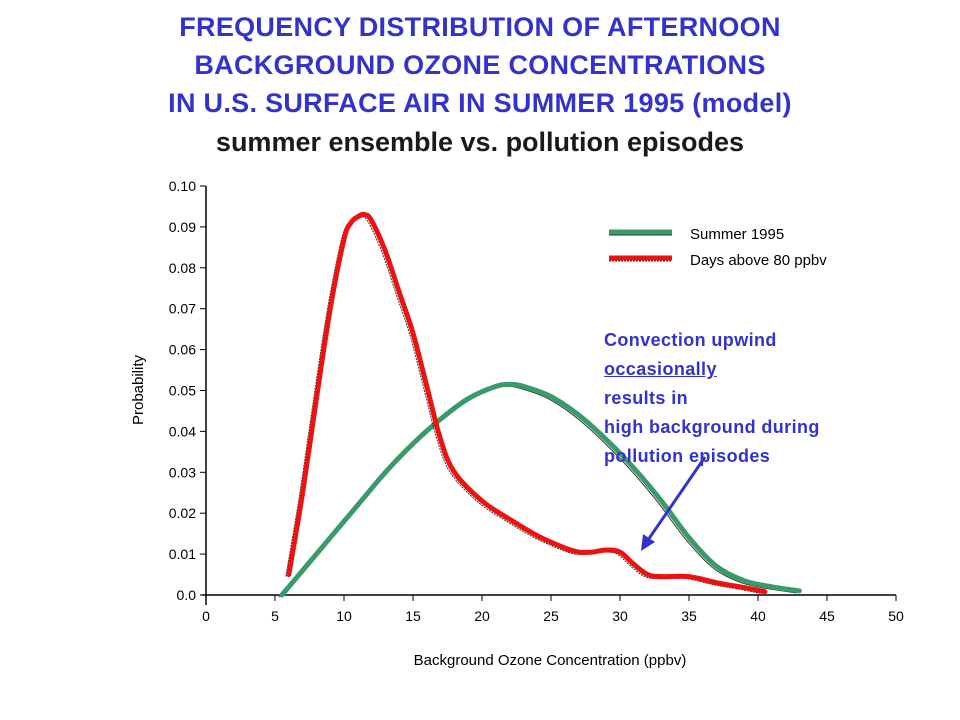  I want to click on y-tick-label: 0.03, so click(182, 472).